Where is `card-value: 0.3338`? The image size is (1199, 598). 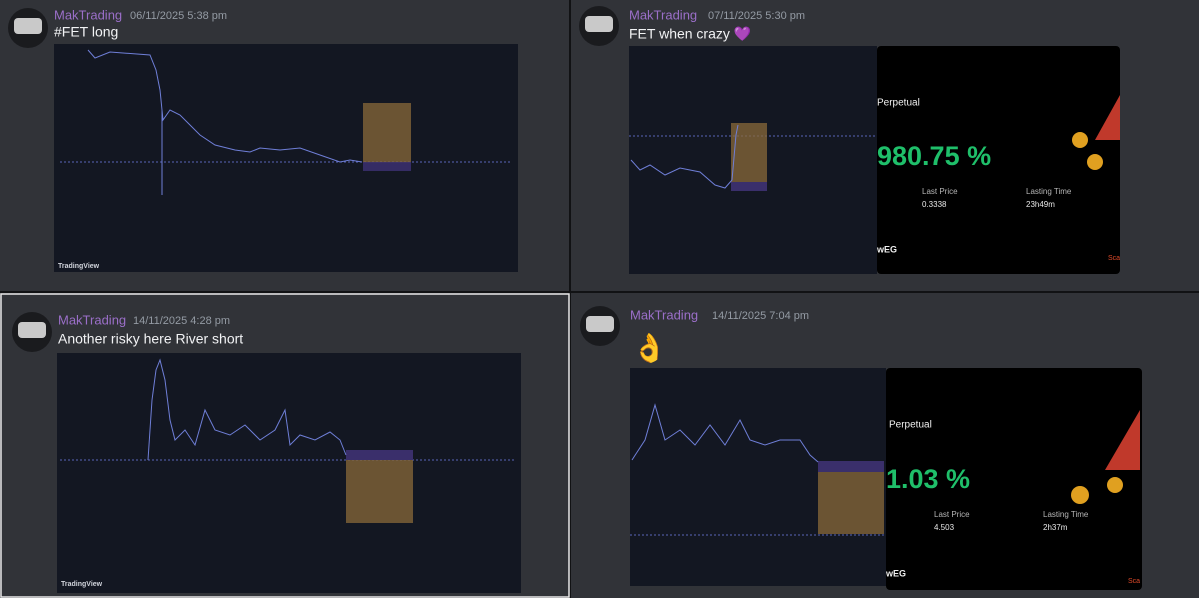 card-value: 0.3338 is located at coordinates (934, 204).